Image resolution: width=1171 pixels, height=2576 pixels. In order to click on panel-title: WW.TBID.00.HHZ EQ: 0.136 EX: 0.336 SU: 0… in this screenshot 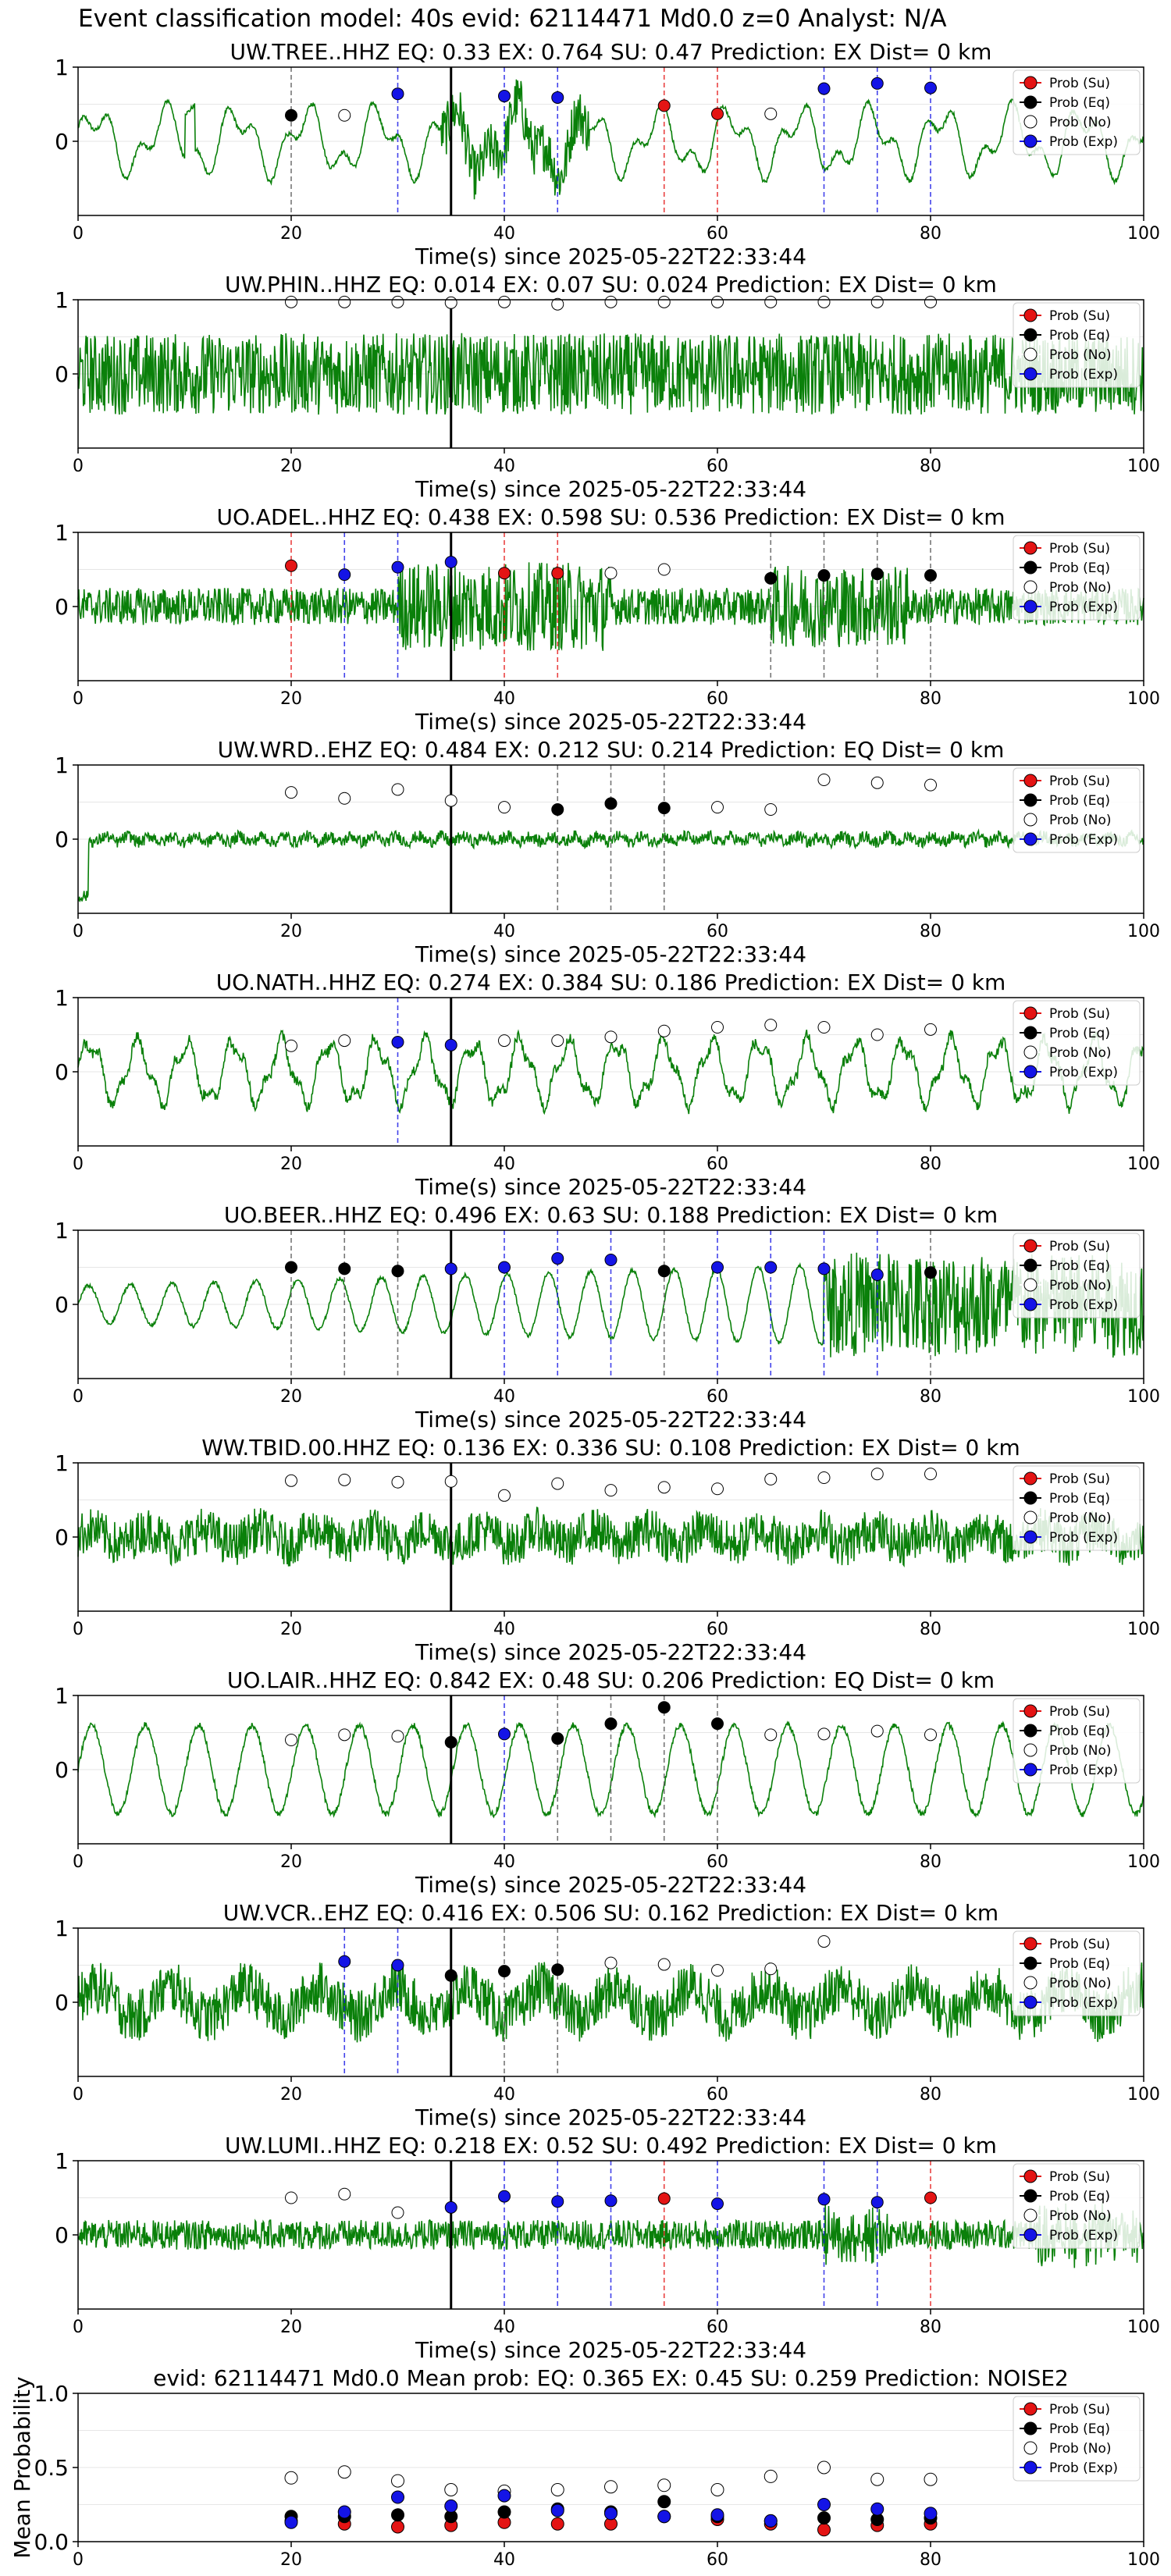, I will do `click(610, 1448)`.